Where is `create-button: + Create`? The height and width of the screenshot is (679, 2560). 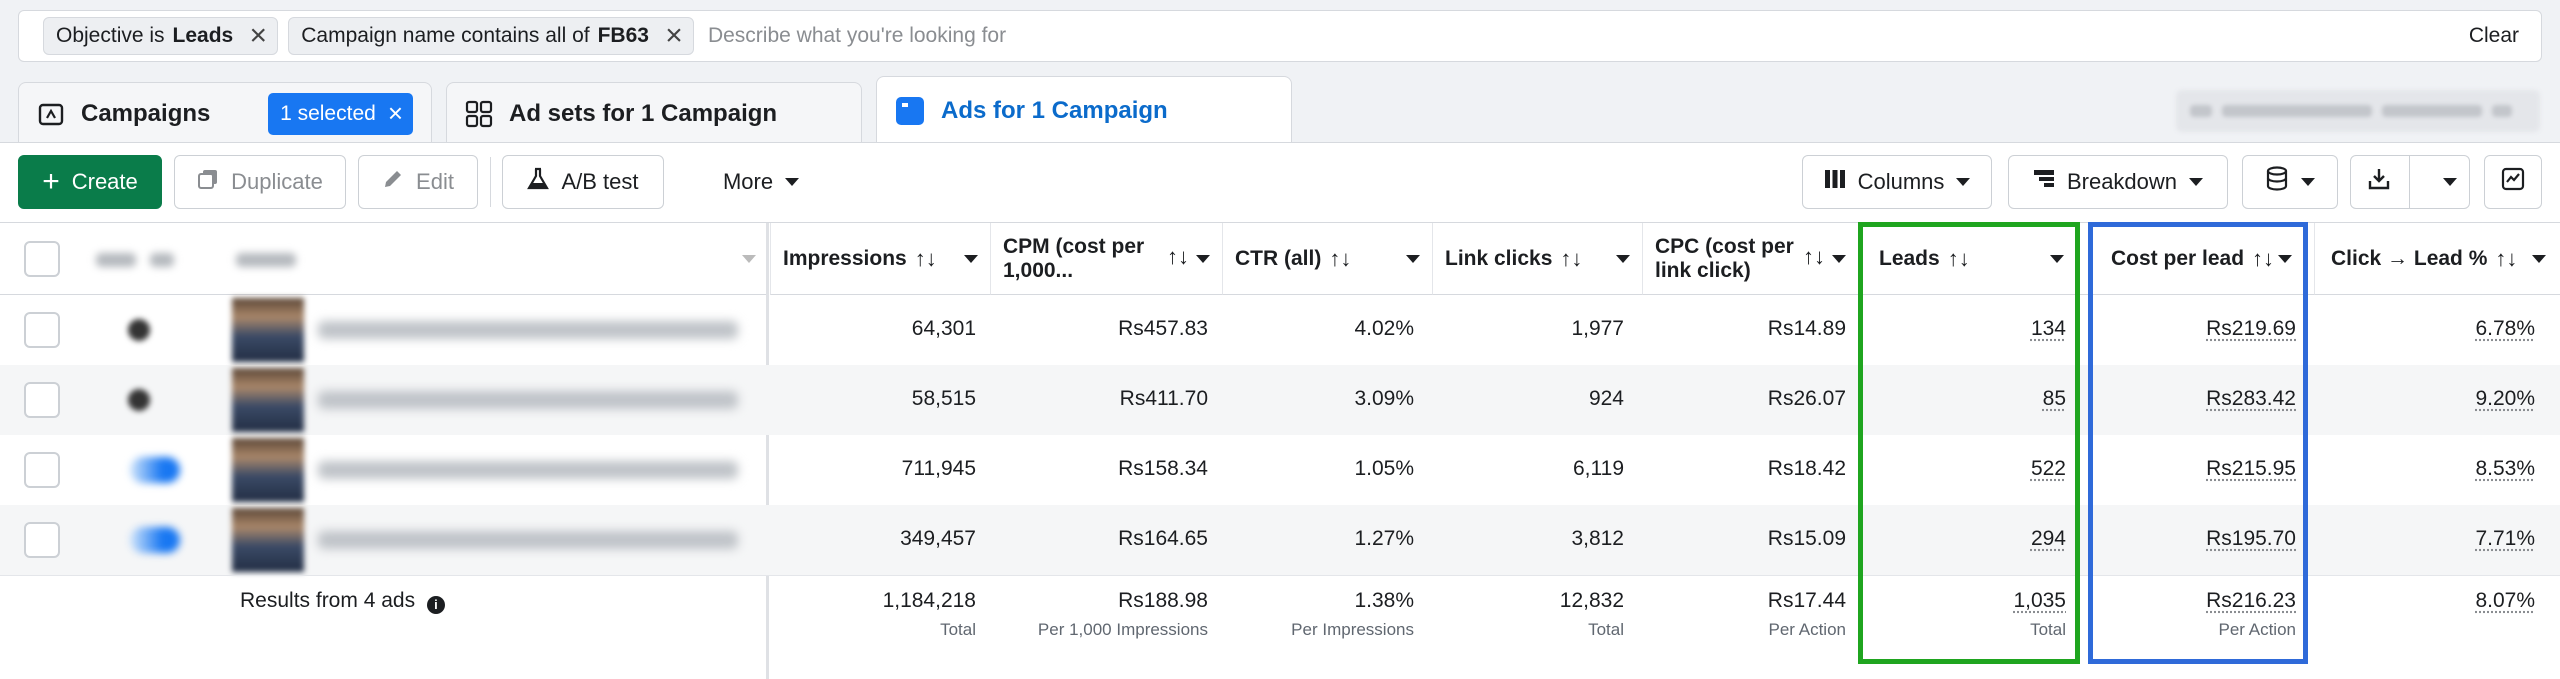
create-button: + Create is located at coordinates (90, 182).